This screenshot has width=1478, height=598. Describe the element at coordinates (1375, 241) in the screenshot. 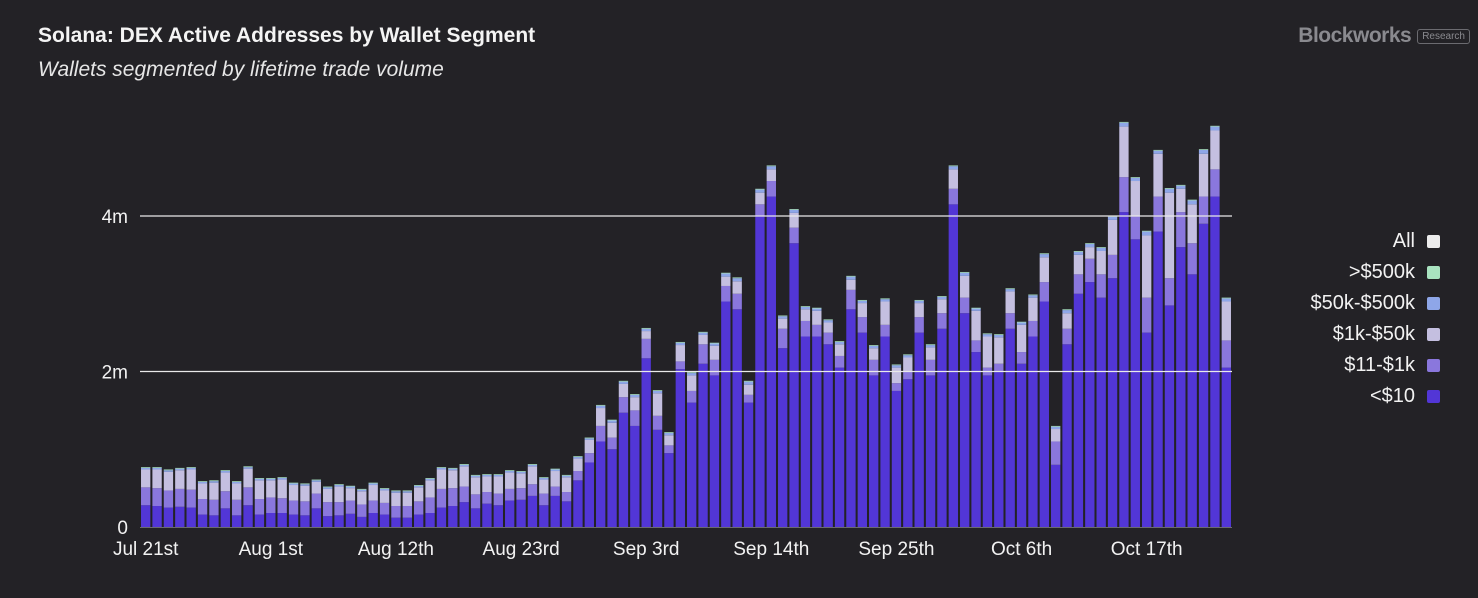

I see `legend-item: All` at that location.